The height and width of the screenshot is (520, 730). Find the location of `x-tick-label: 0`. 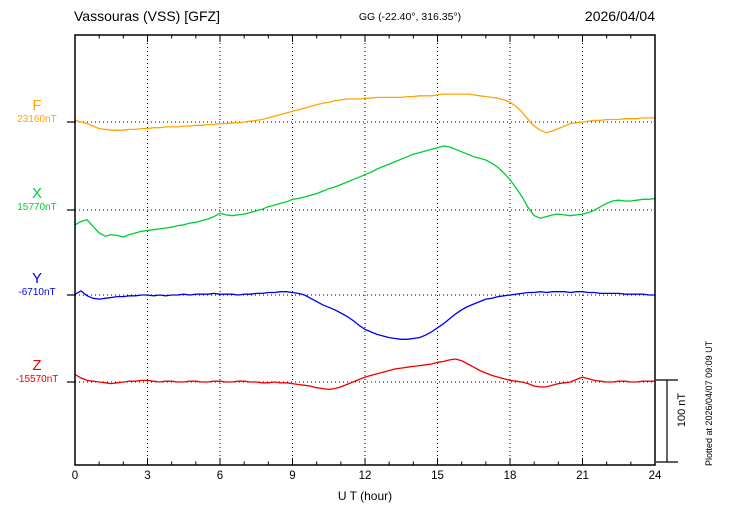

x-tick-label: 0 is located at coordinates (75, 476).